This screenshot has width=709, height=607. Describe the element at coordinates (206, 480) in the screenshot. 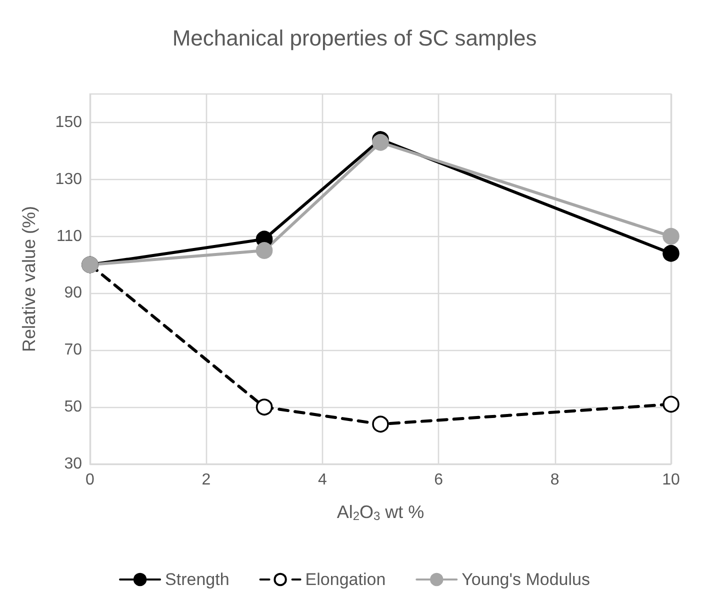

I see `x-tick-label: 2` at that location.